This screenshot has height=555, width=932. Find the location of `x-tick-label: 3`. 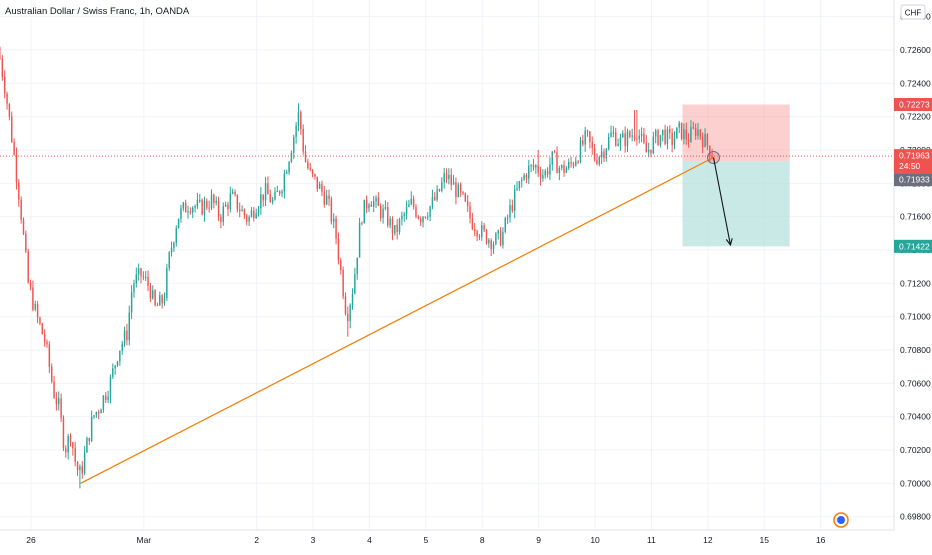

x-tick-label: 3 is located at coordinates (313, 540).